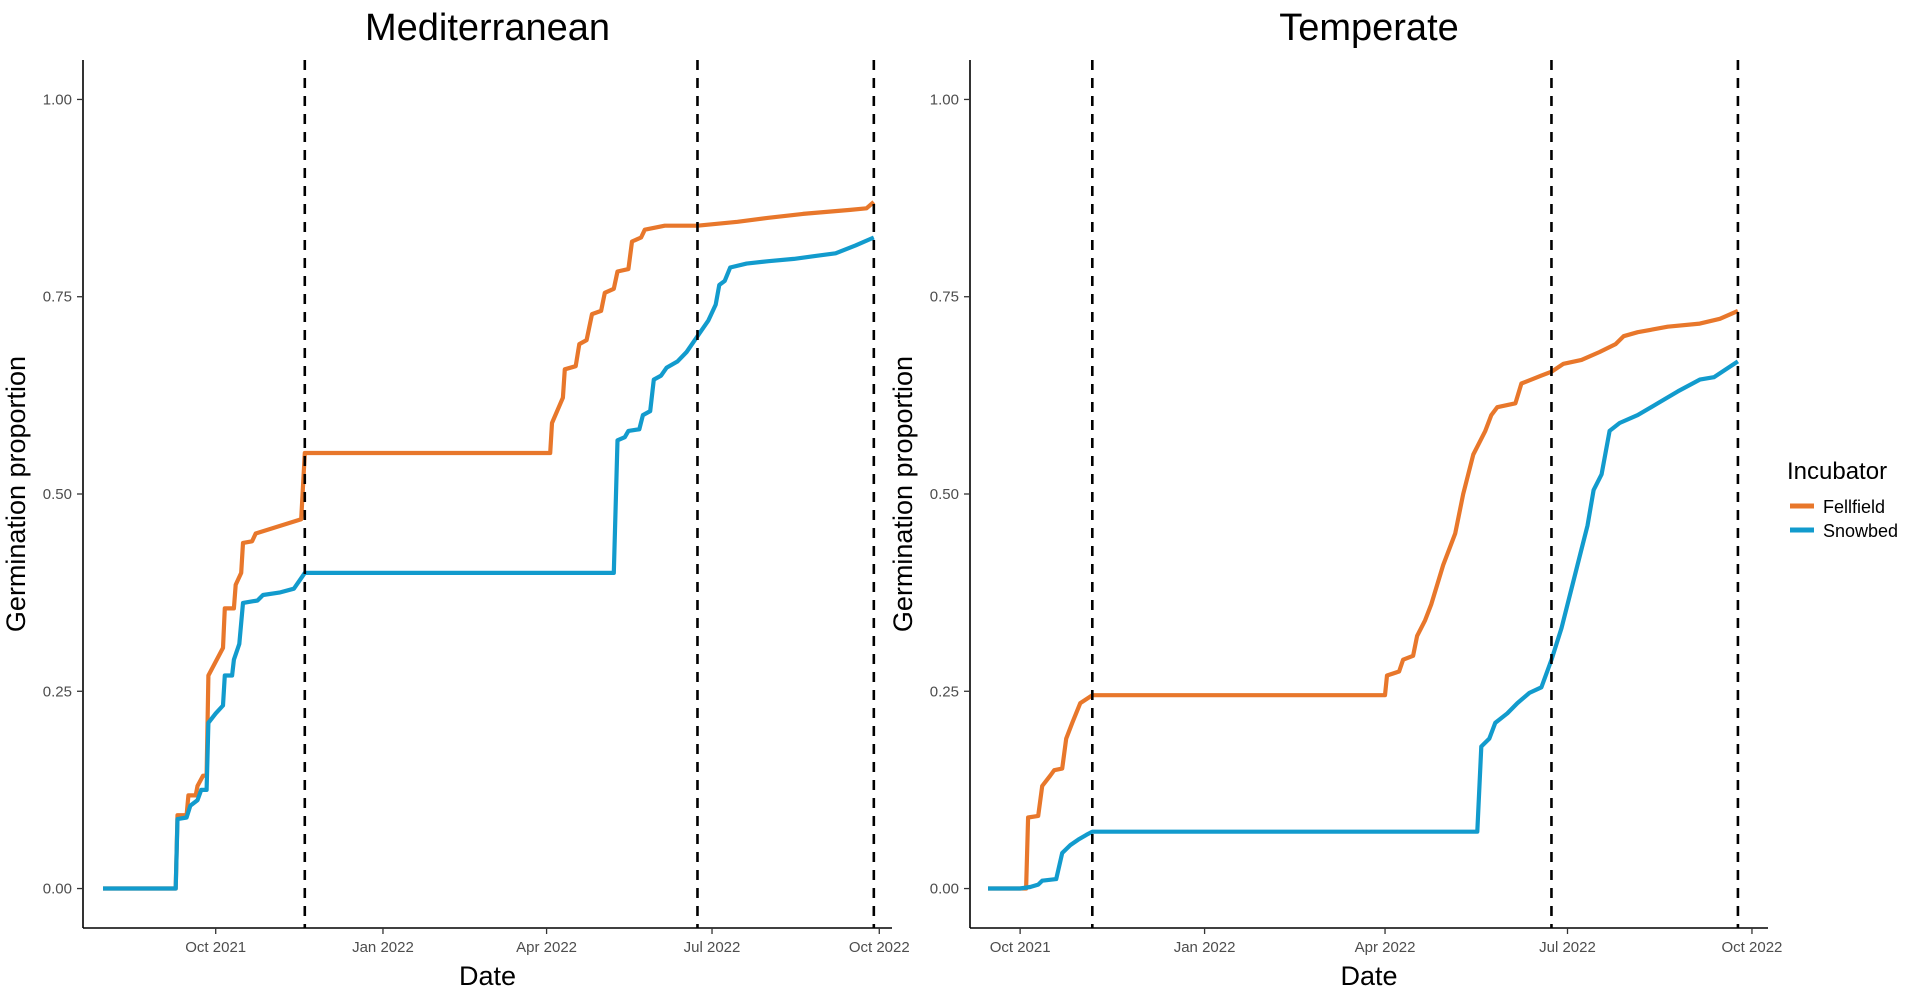 Image resolution: width=1920 pixels, height=997 pixels. Describe the element at coordinates (1369, 28) in the screenshot. I see `panel-title: Temperate` at that location.